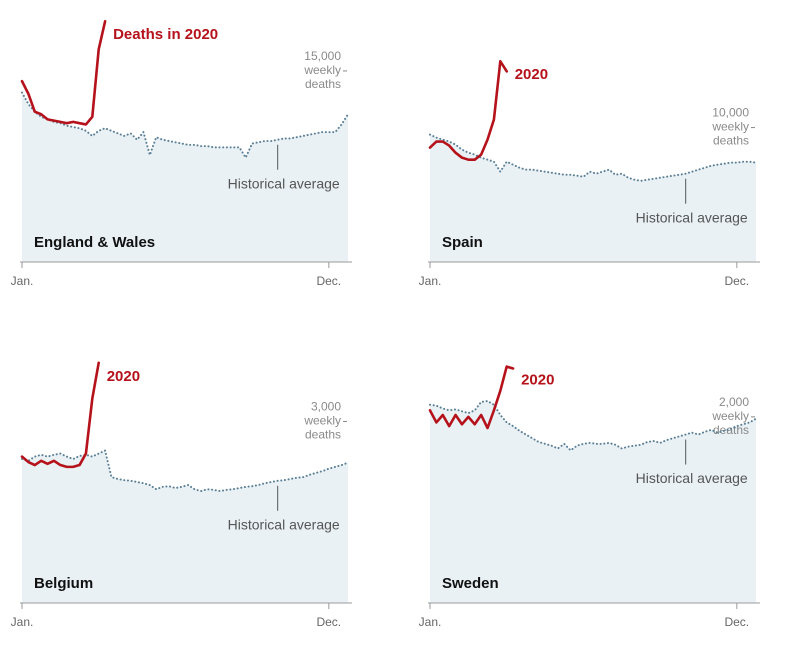 Image resolution: width=800 pixels, height=652 pixels. I want to click on panel-title: Sweden, so click(470, 583).